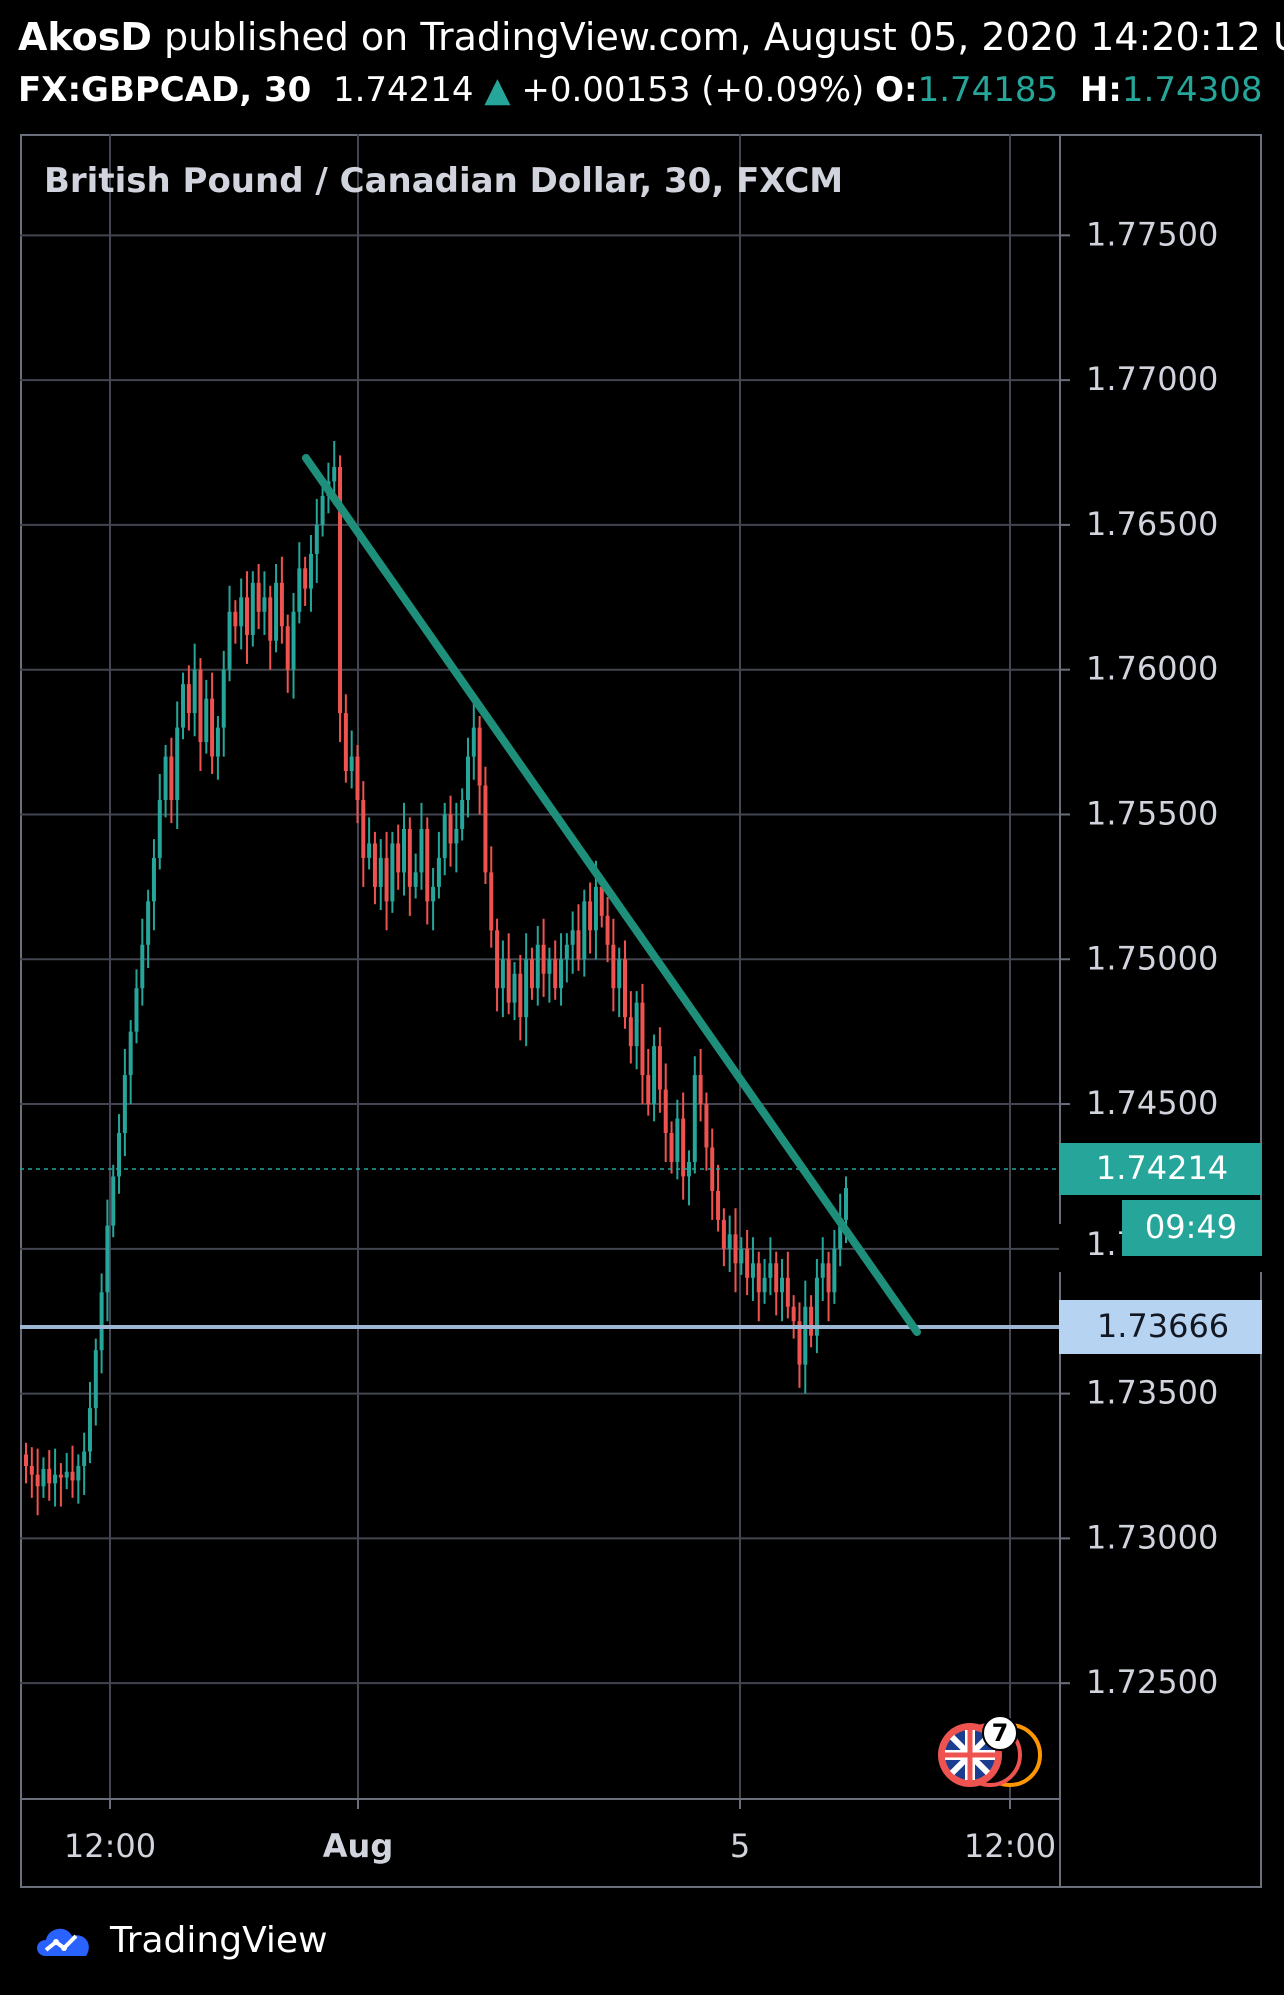 The height and width of the screenshot is (1995, 1284). I want to click on author-name: AkosD, so click(85, 37).